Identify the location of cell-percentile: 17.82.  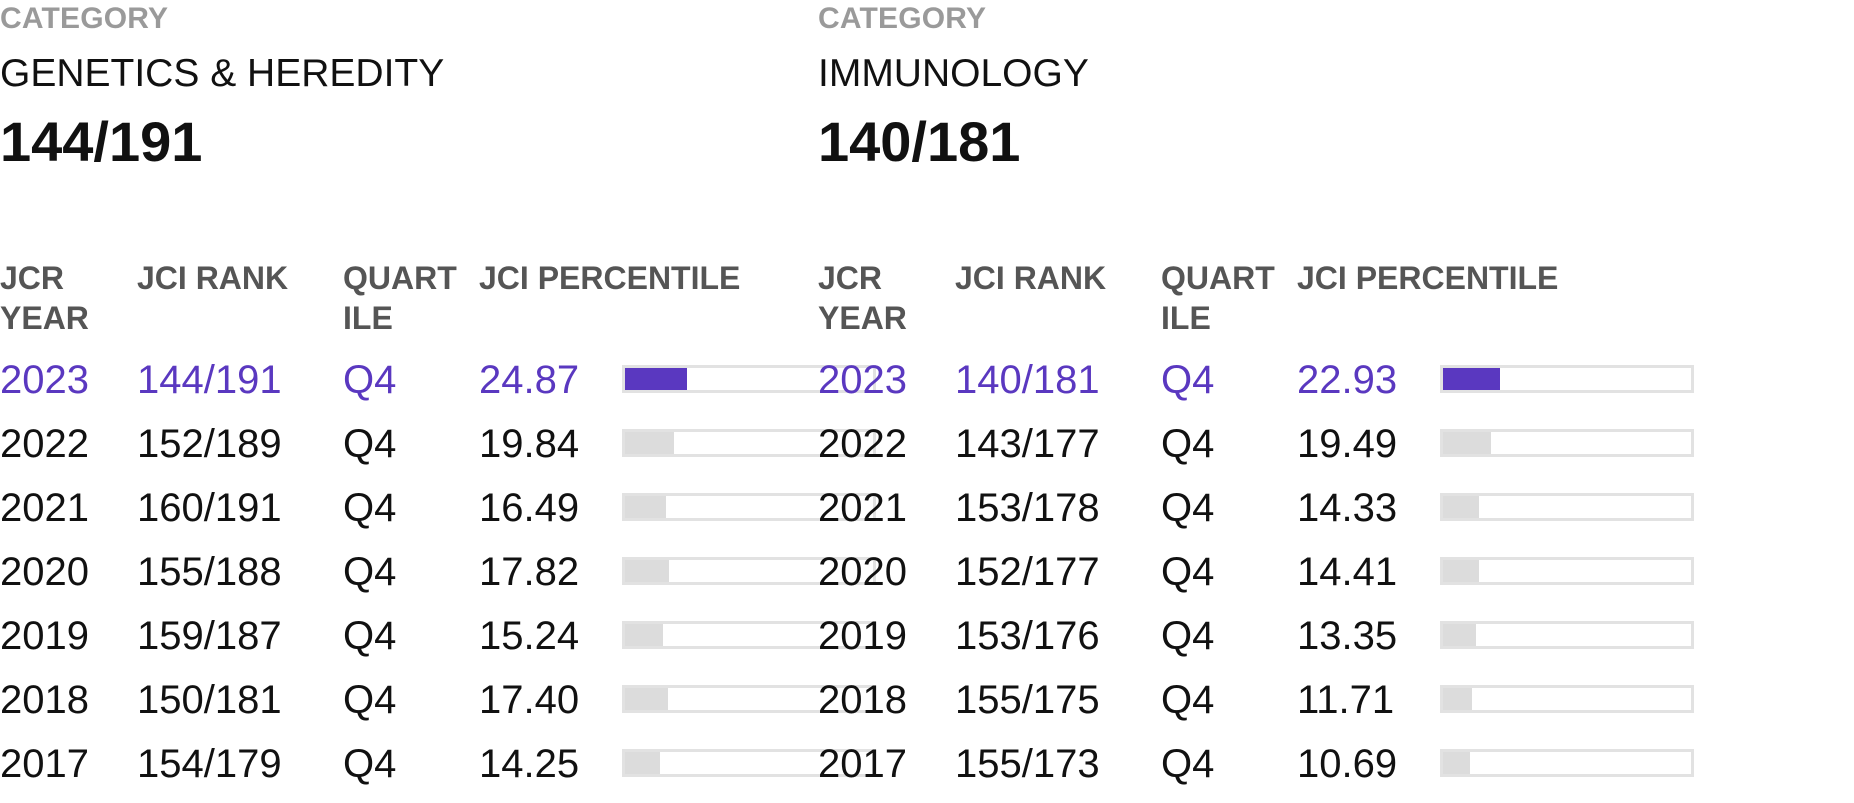
(529, 572).